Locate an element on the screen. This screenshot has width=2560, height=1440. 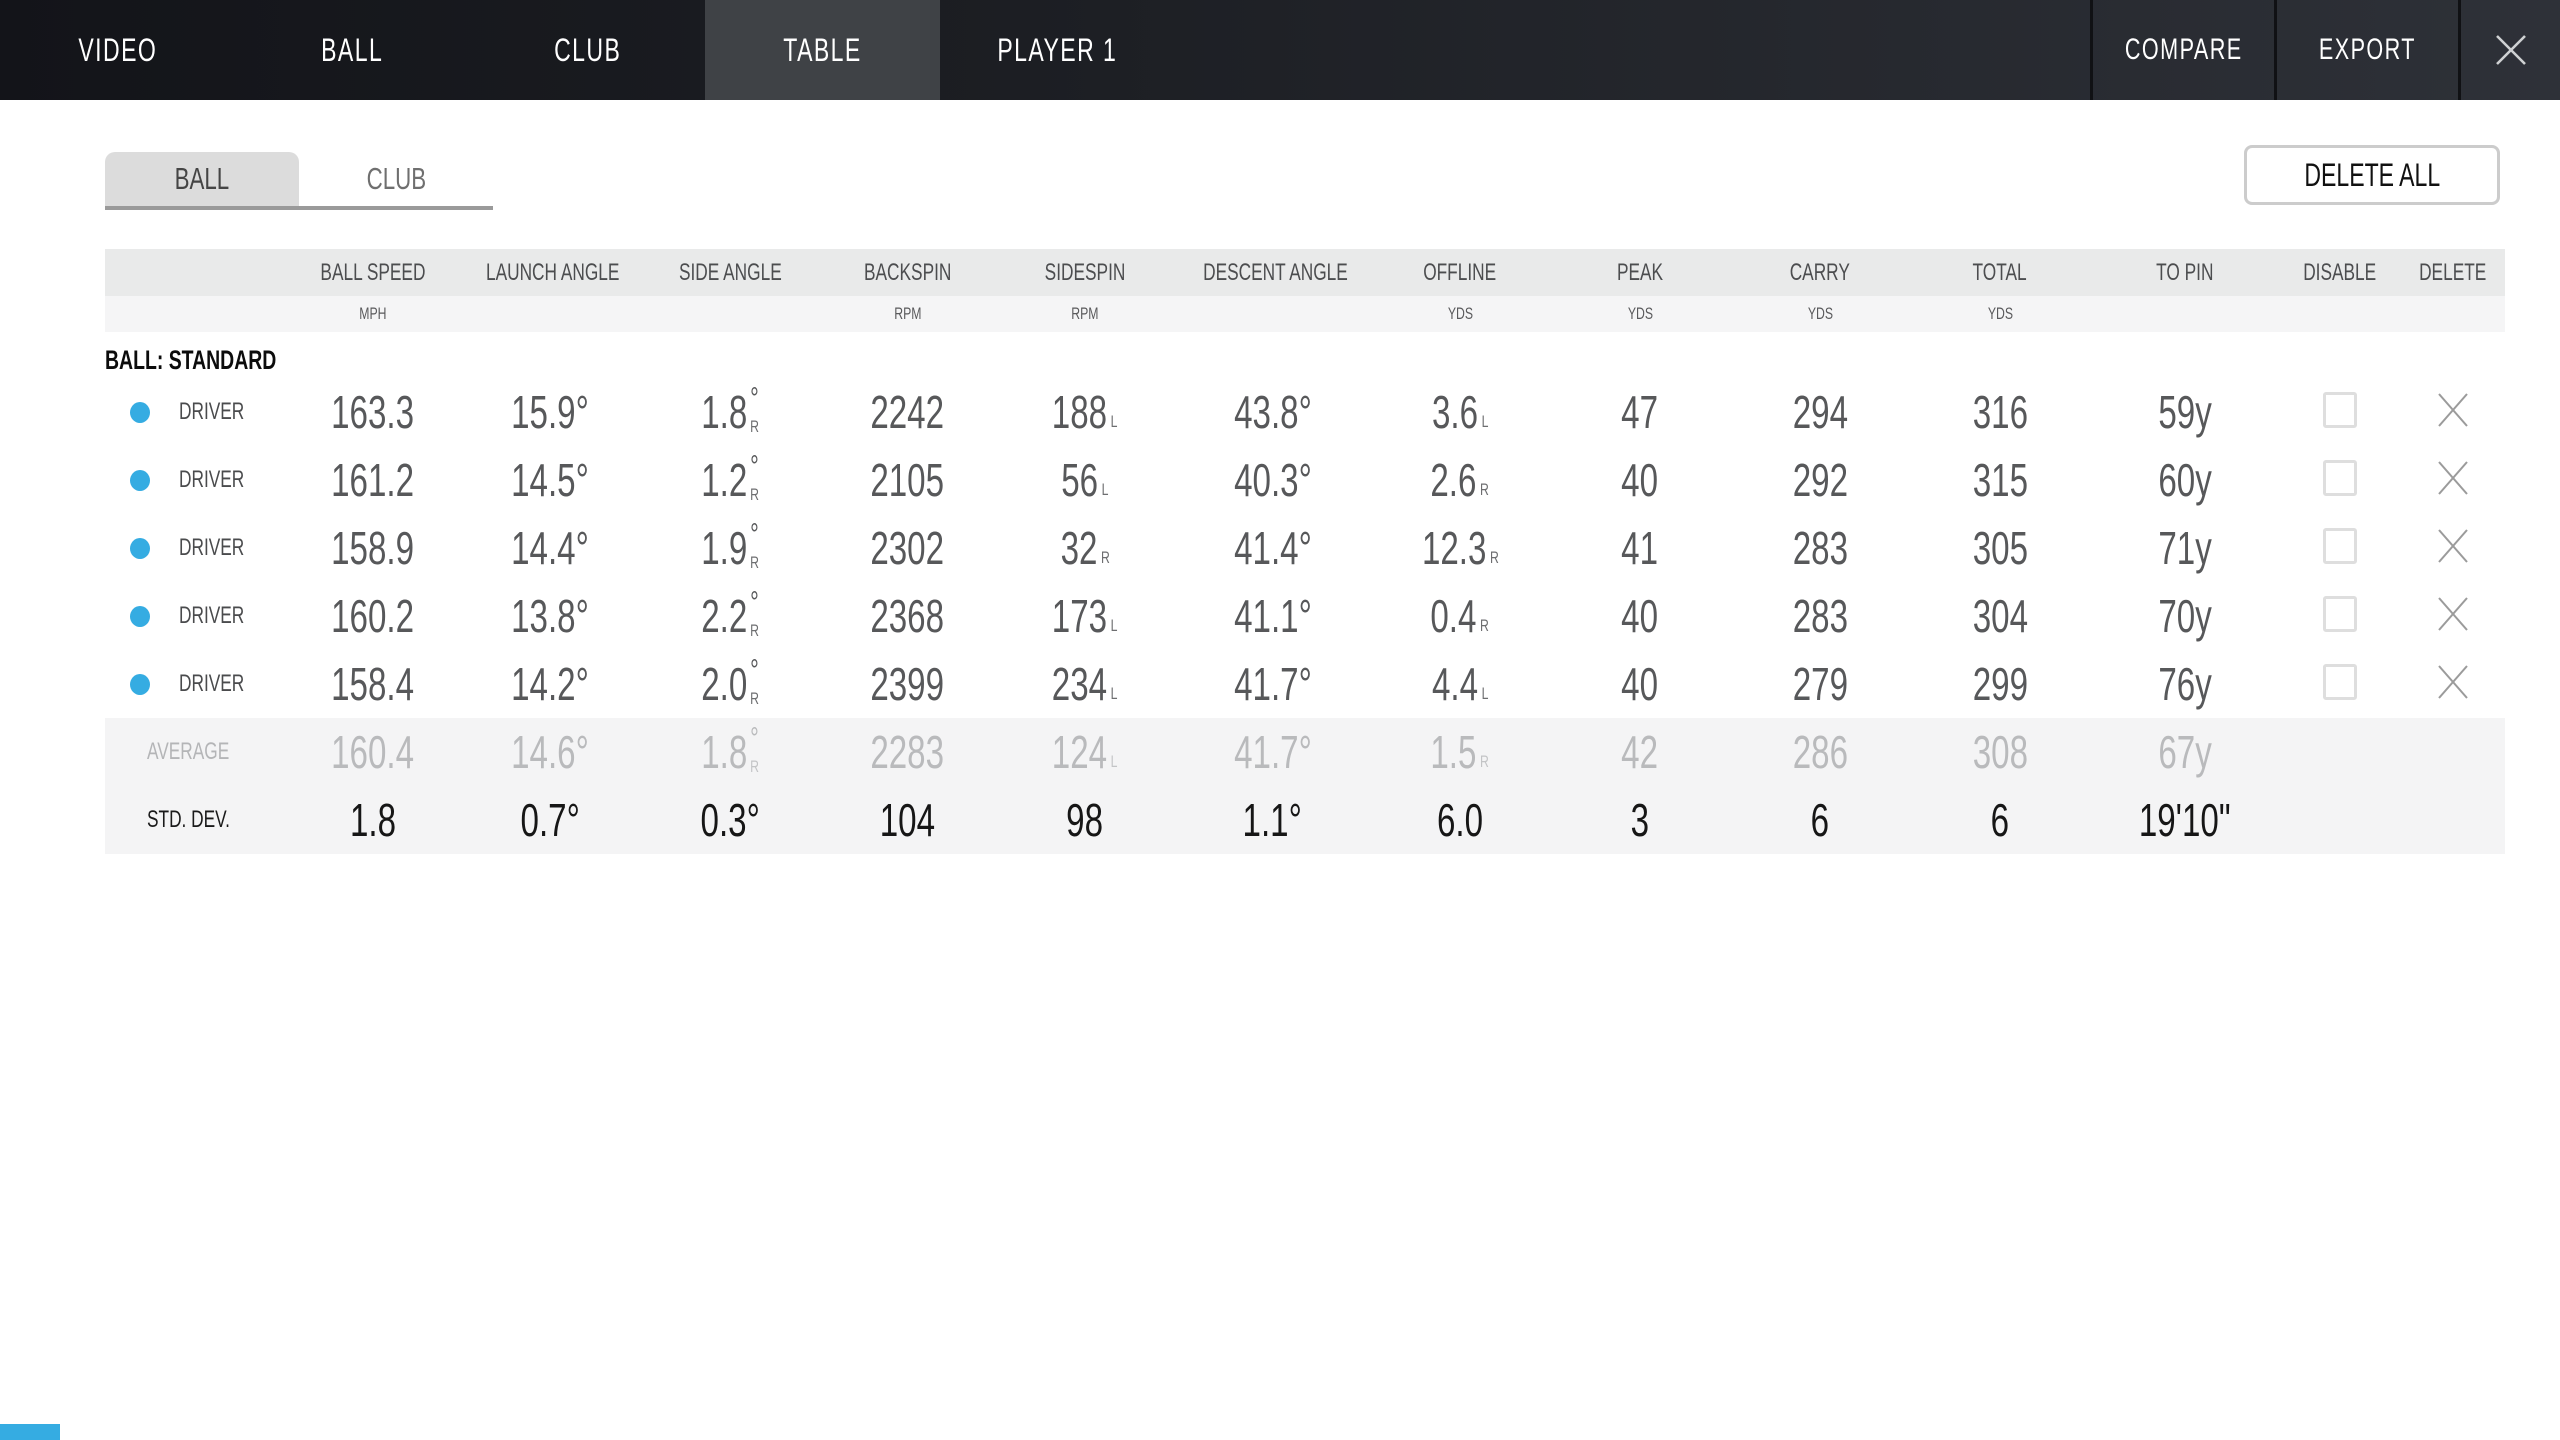
subtab-club-label: CLUB is located at coordinates (396, 178).